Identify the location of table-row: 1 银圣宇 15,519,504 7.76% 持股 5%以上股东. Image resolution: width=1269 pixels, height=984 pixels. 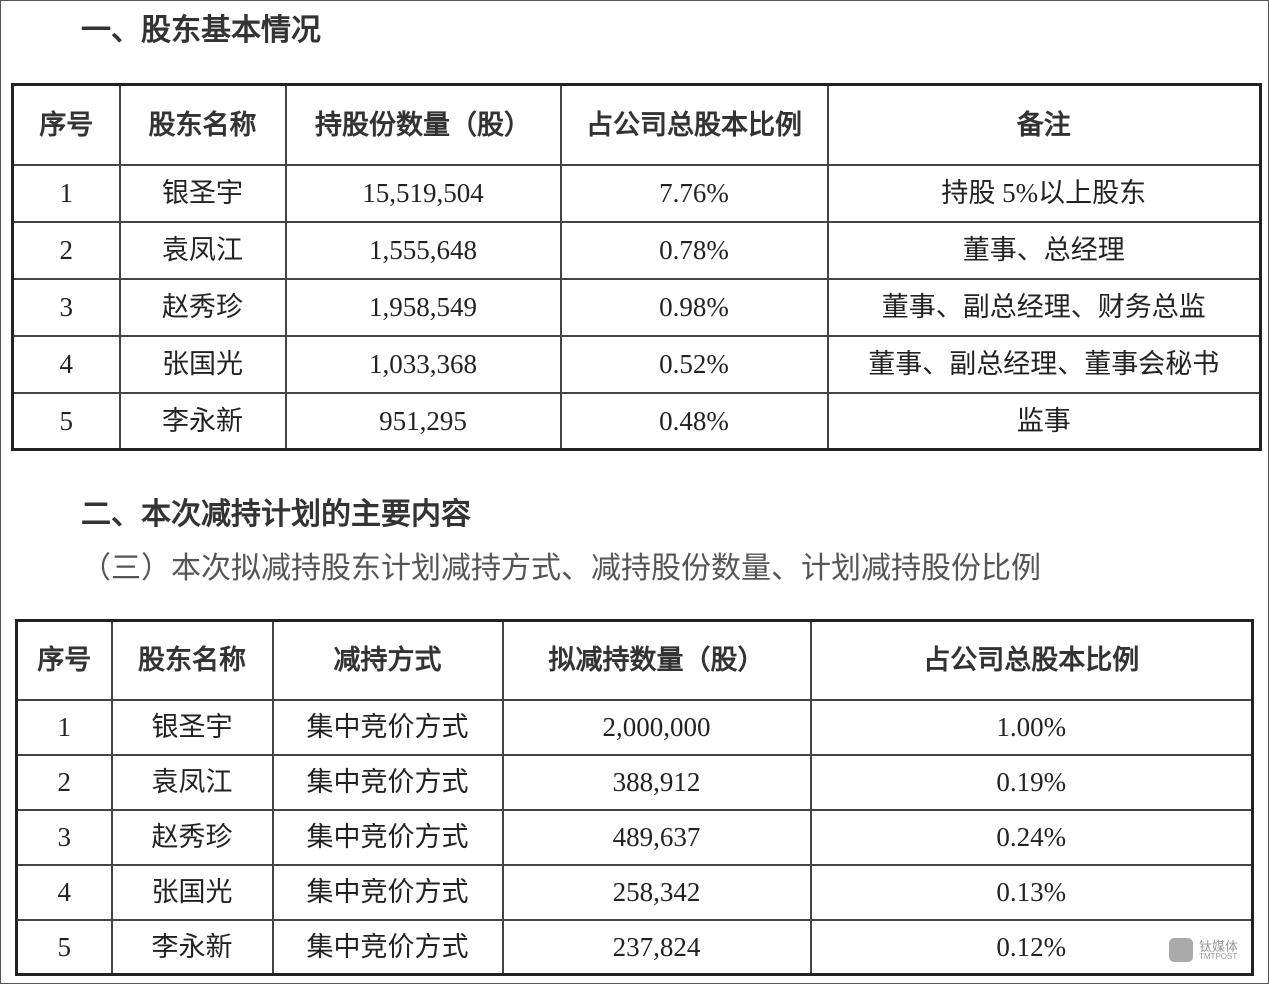
(636, 193).